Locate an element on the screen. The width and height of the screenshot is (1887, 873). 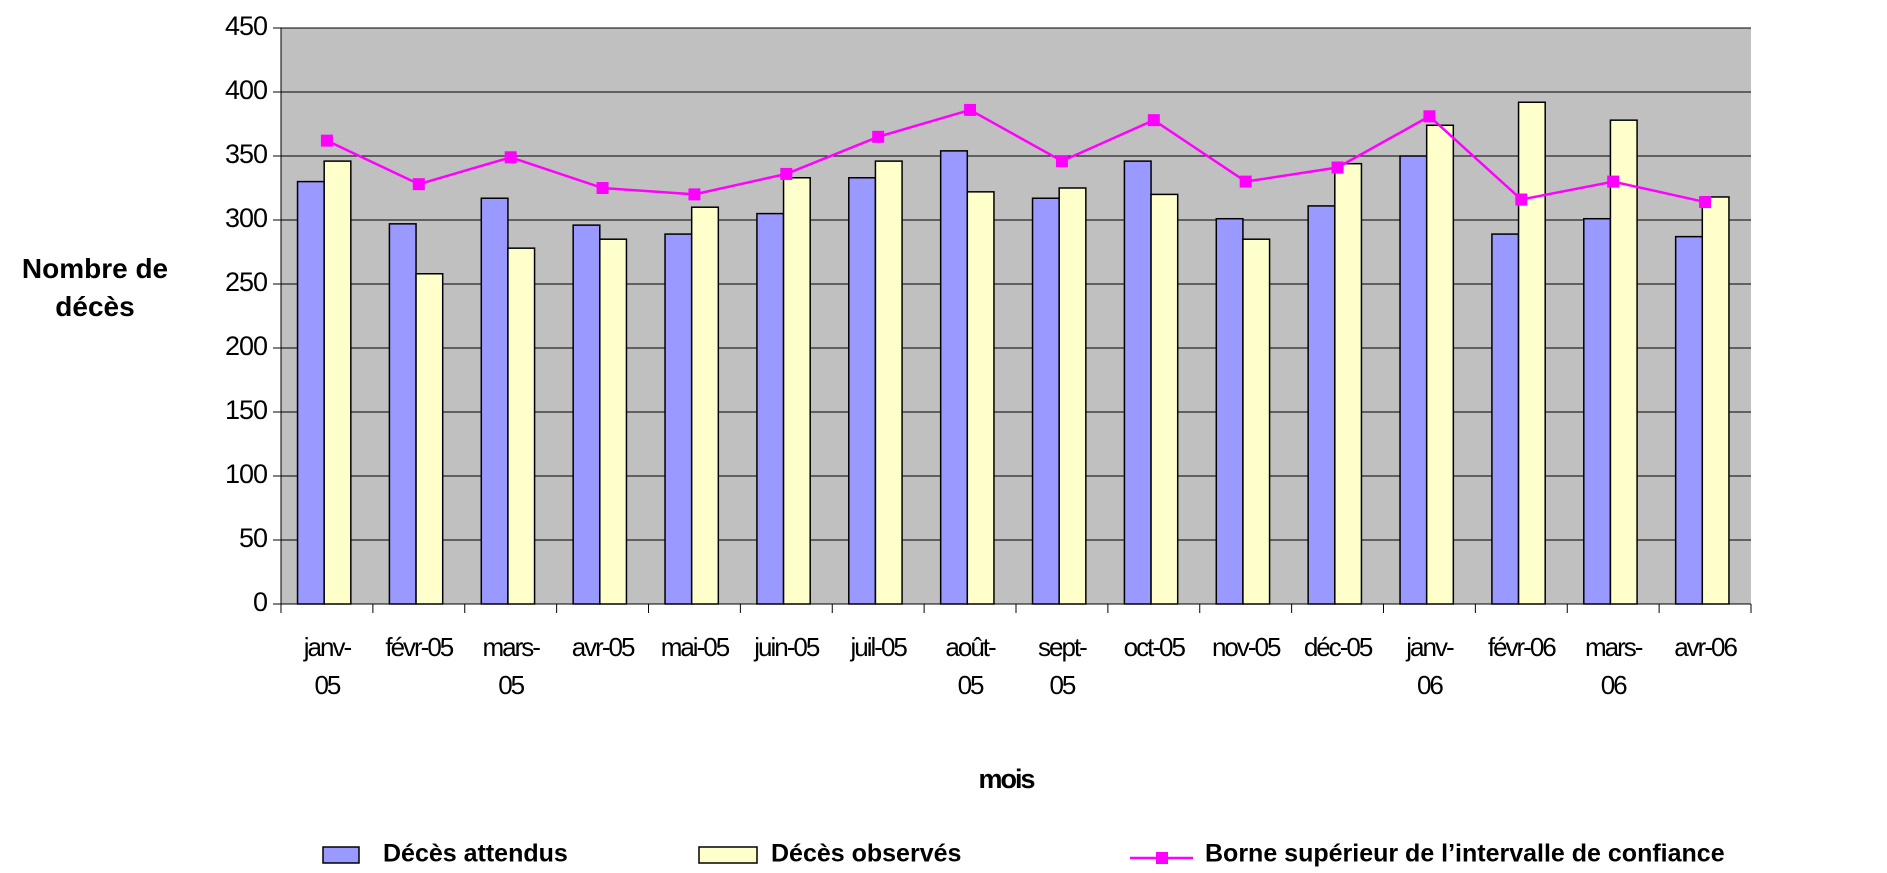
legend-label: Décès observés is located at coordinates (866, 854).